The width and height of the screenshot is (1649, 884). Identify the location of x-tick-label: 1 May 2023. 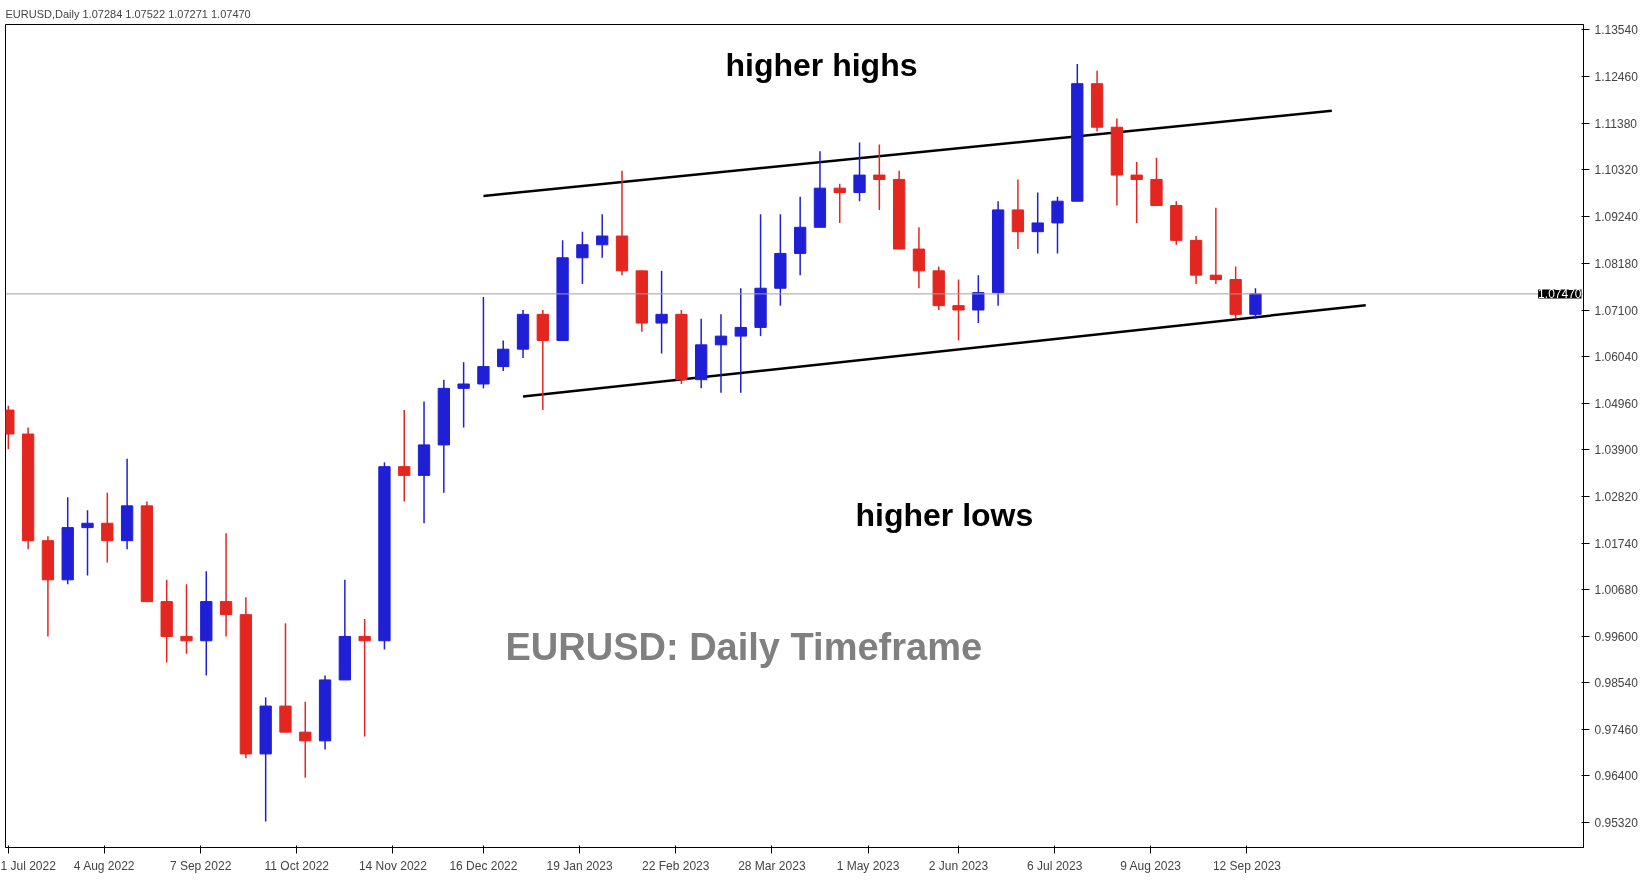
(868, 865).